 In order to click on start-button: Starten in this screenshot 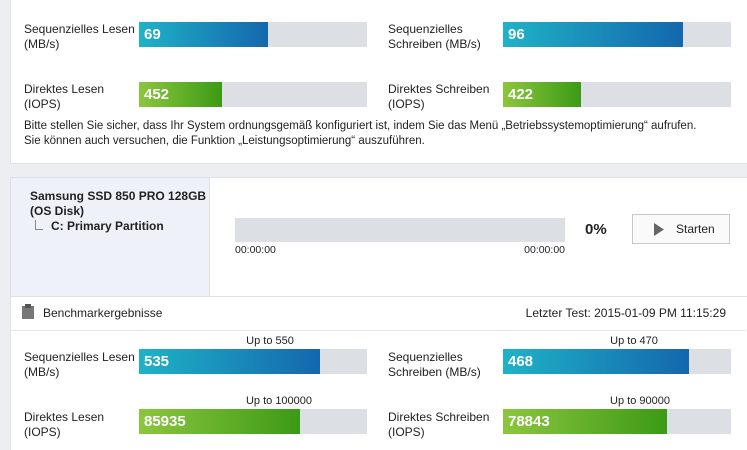, I will do `click(681, 229)`.